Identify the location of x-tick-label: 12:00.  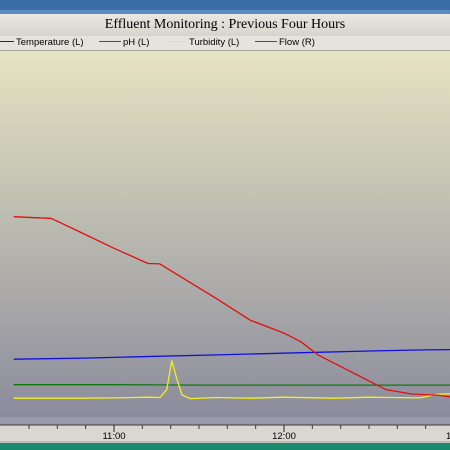
(284, 436).